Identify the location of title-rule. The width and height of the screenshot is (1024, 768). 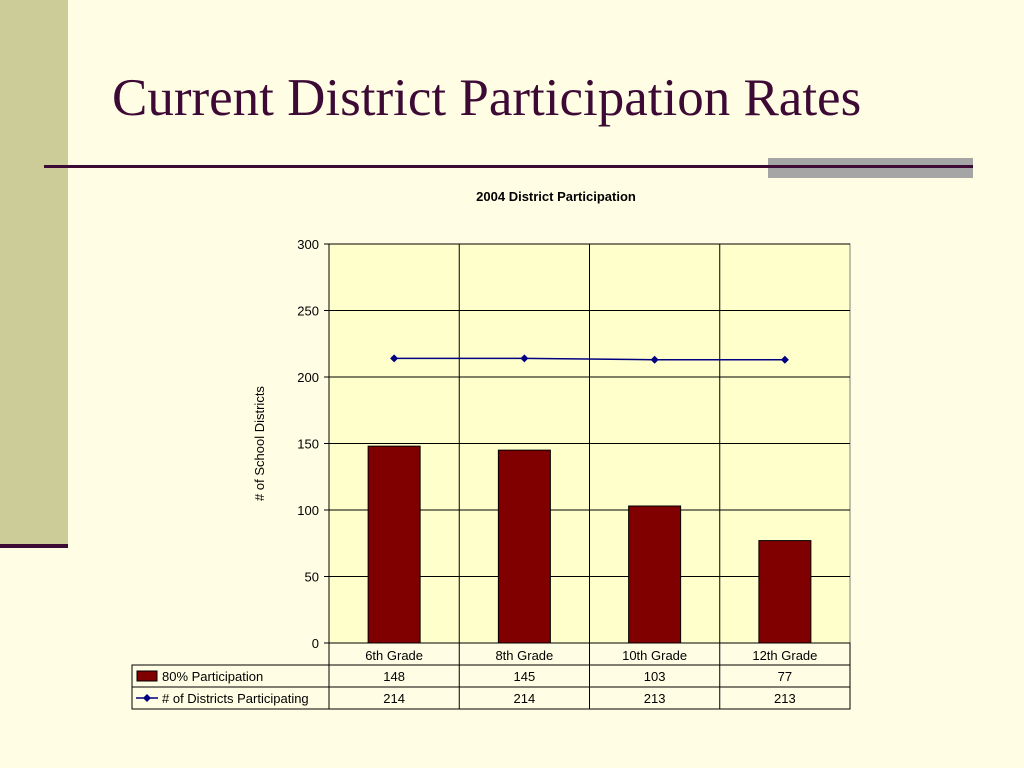
(508, 166).